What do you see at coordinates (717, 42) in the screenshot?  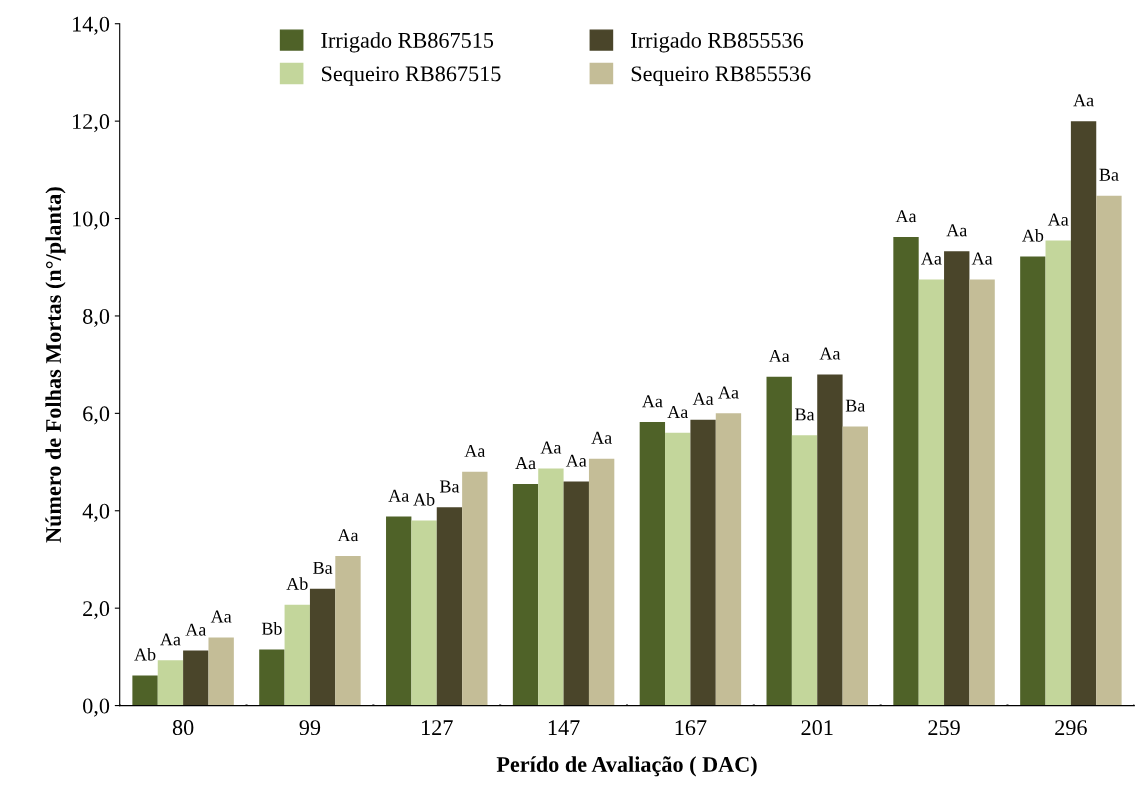 I see `legend-label: Irrigado RB855536` at bounding box center [717, 42].